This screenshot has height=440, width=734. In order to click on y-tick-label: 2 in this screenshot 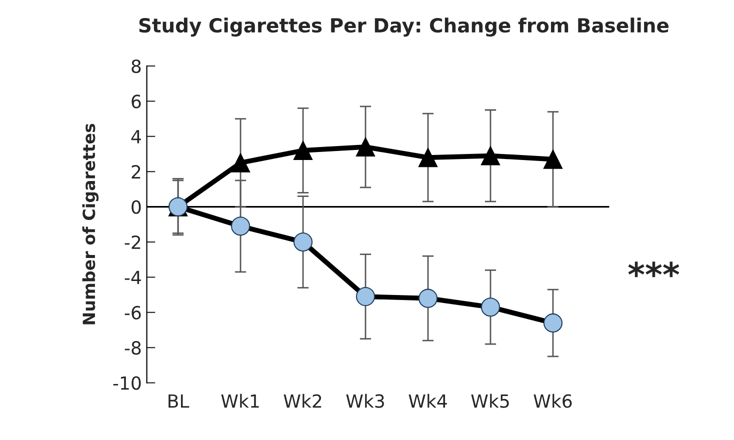, I will do `click(136, 171)`.